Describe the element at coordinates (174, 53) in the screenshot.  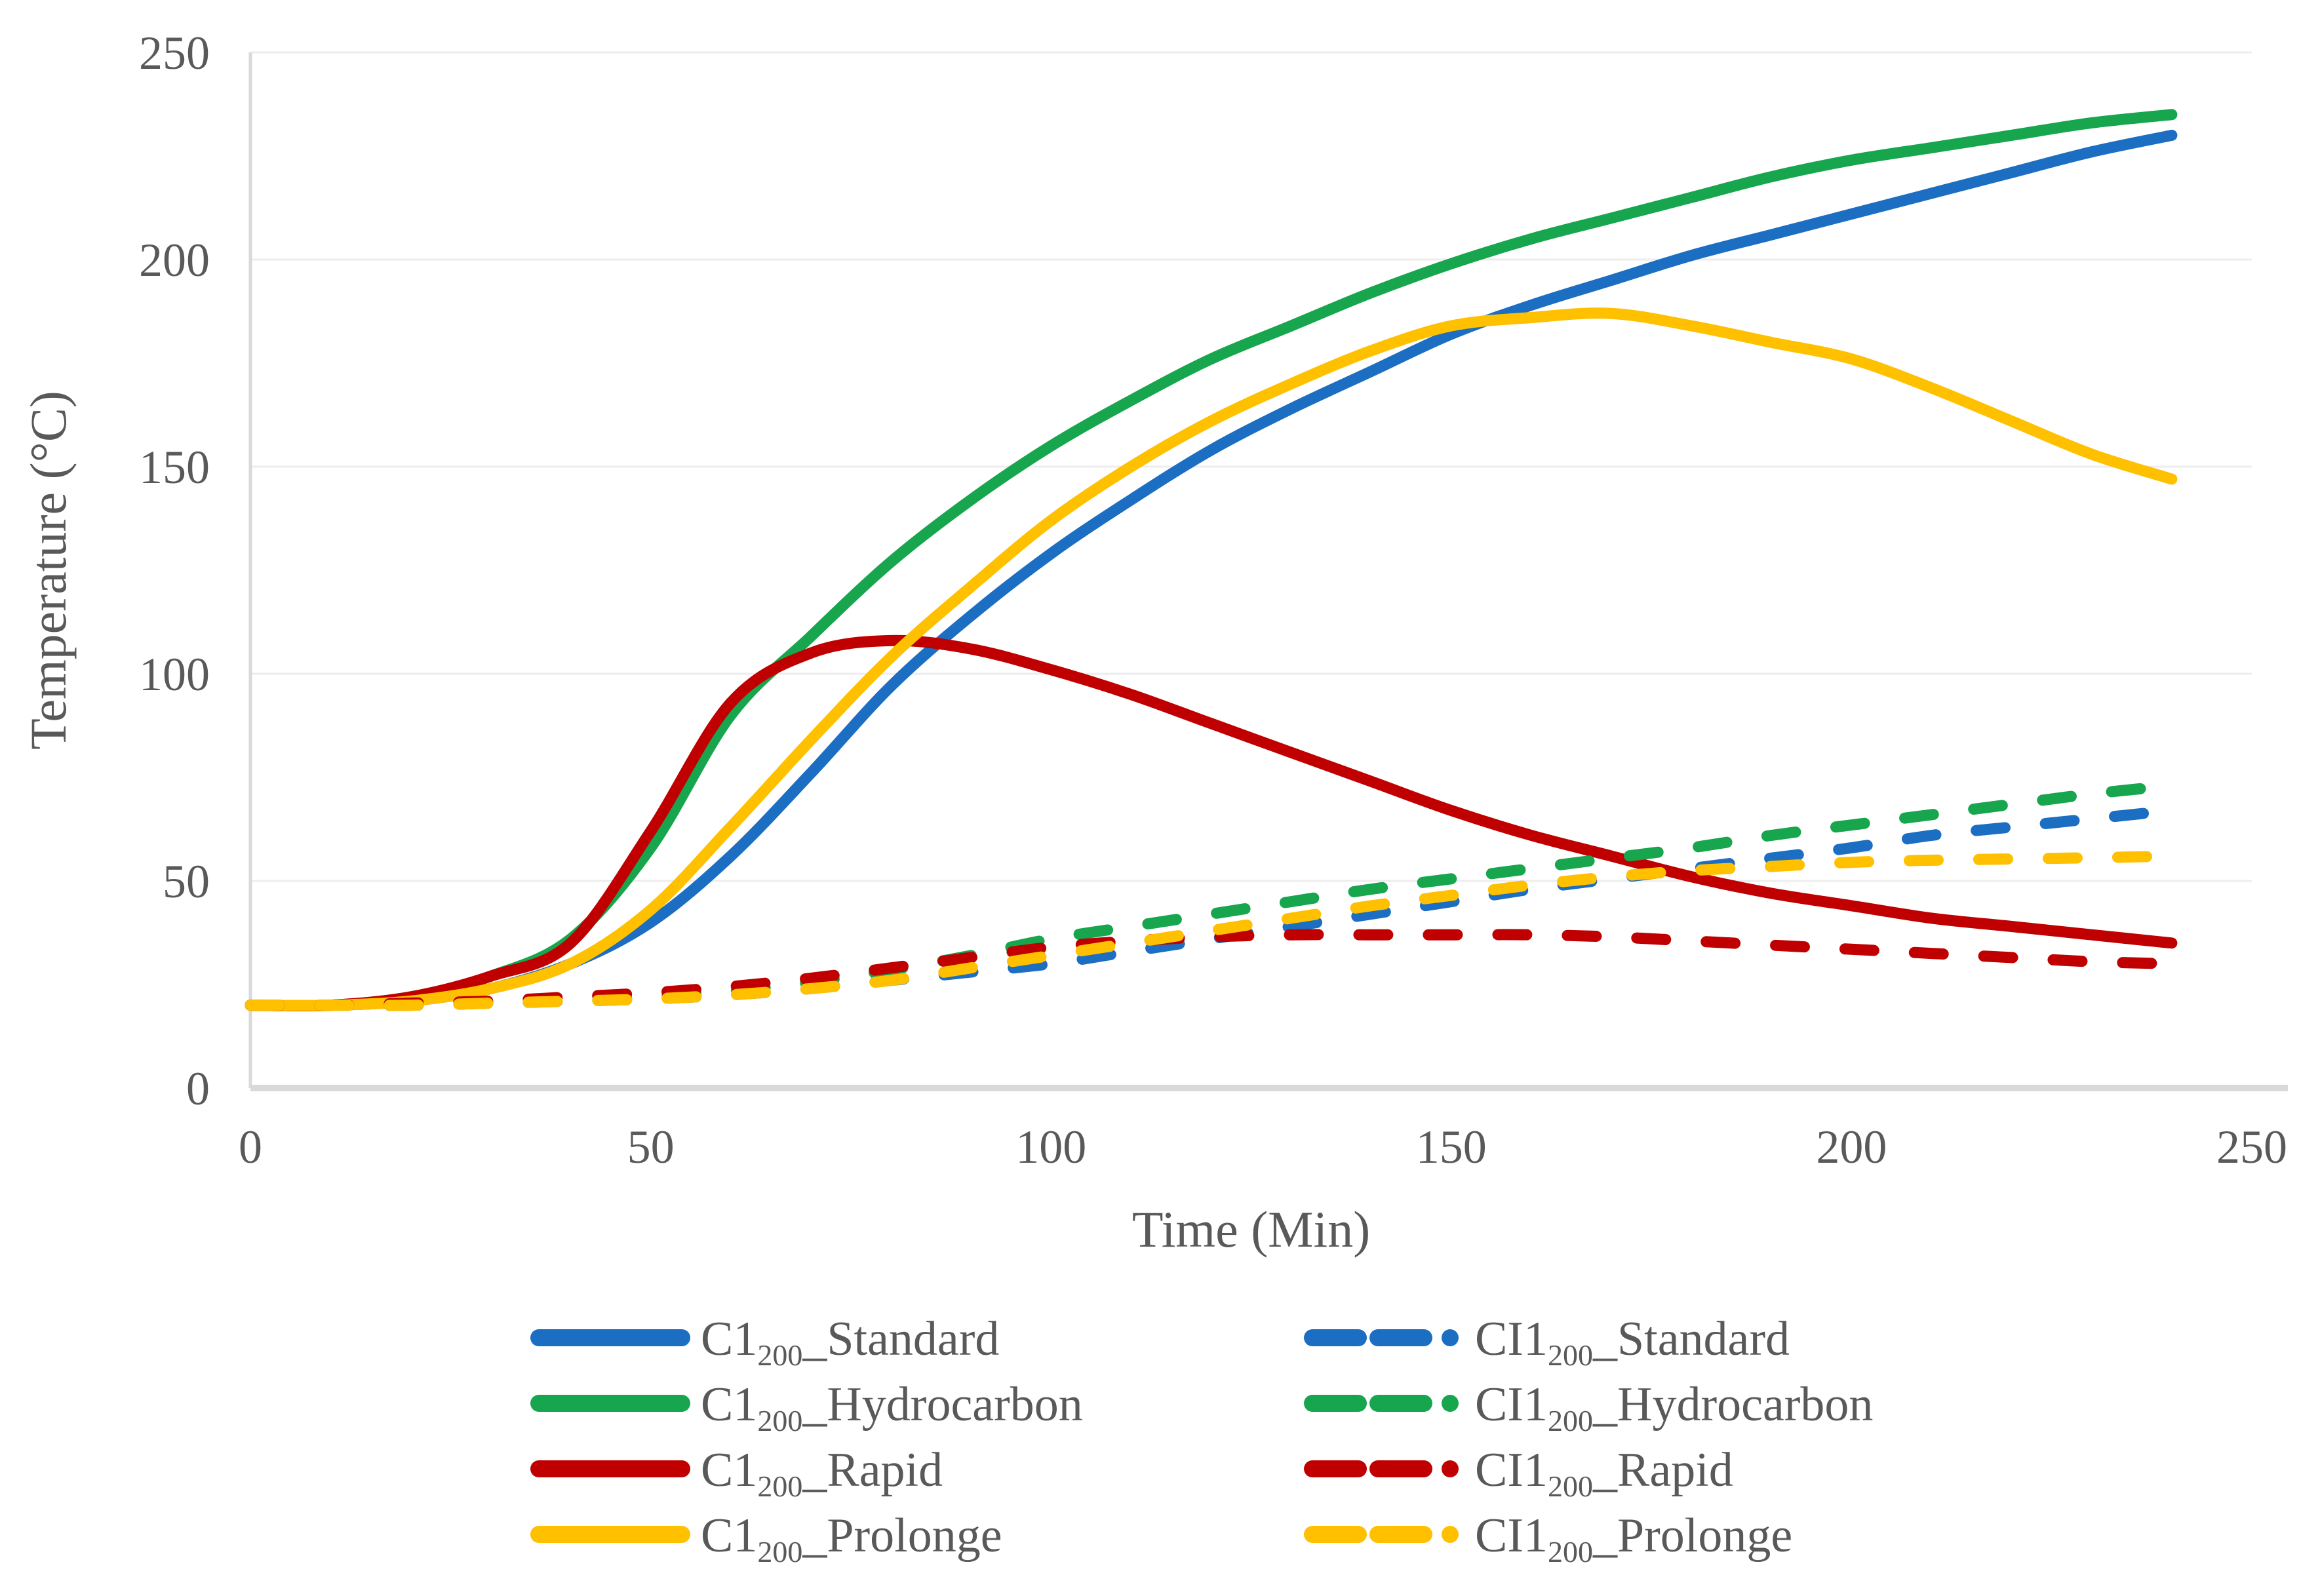
I see `y-tick-label-250: 250` at that location.